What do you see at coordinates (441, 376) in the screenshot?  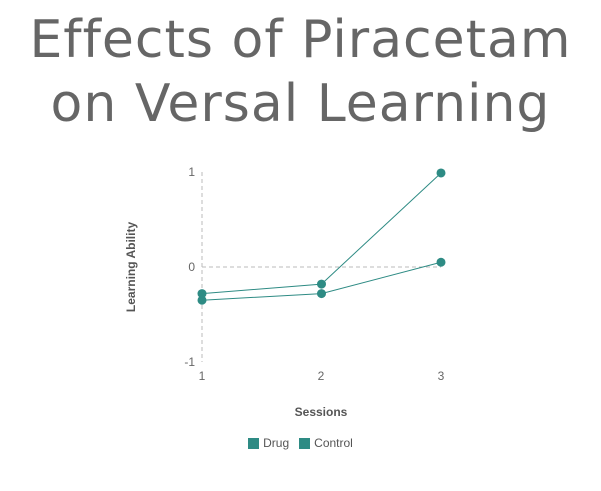 I see `x-tick-label-3: 3` at bounding box center [441, 376].